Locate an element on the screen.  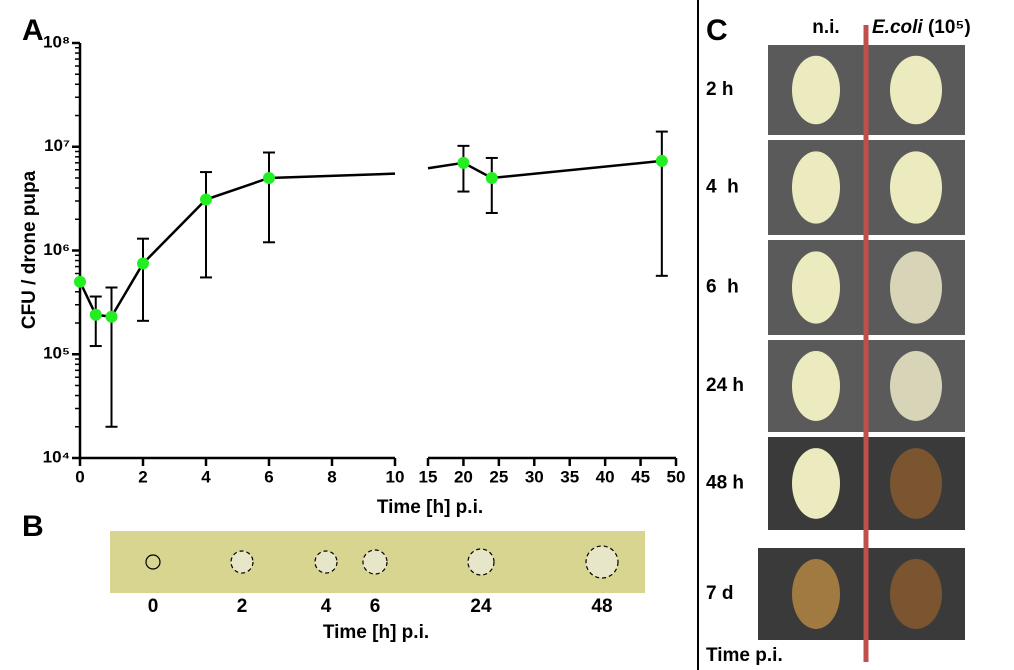
x-tick-label: 20 is located at coordinates (463, 476).